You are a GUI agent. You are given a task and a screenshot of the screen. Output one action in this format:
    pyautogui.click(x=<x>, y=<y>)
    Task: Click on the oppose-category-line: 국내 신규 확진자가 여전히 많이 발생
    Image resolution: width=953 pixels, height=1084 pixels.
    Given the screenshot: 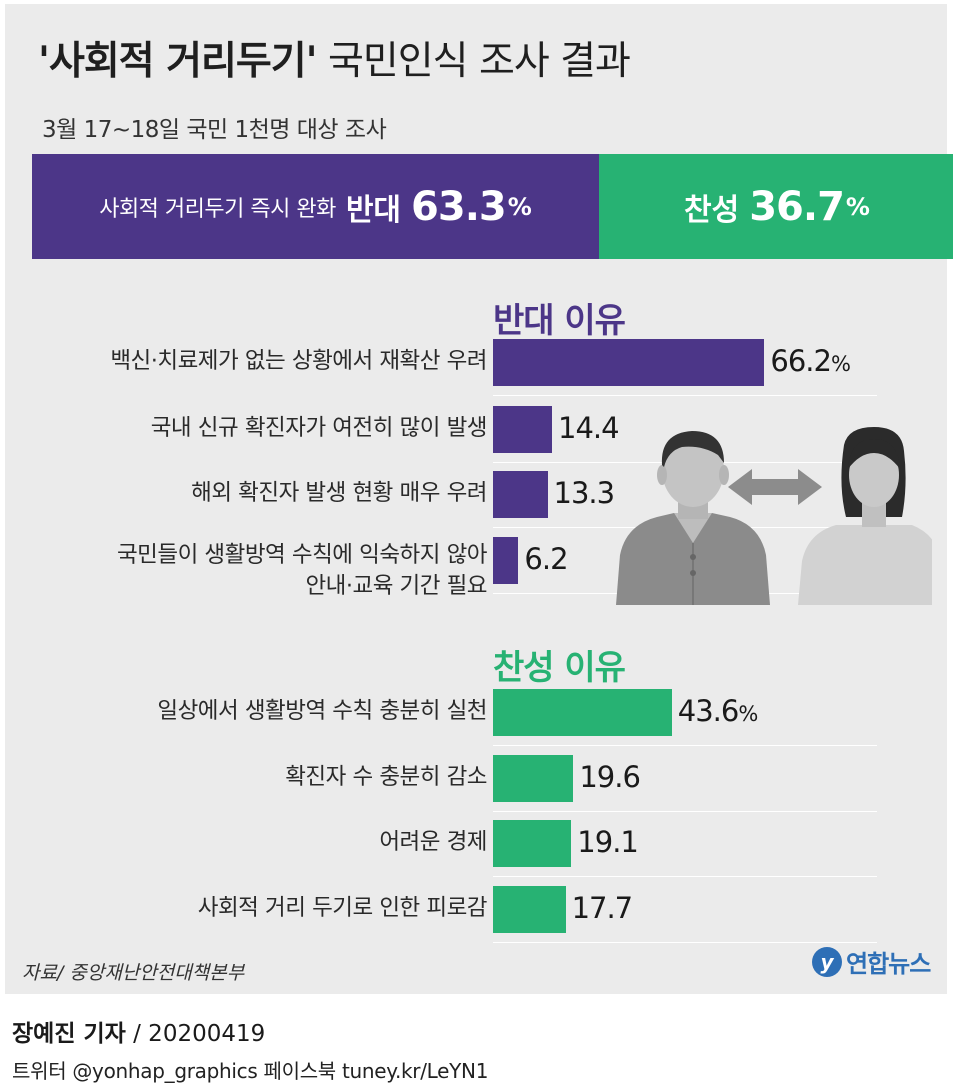 What is the action you would take?
    pyautogui.click(x=319, y=428)
    